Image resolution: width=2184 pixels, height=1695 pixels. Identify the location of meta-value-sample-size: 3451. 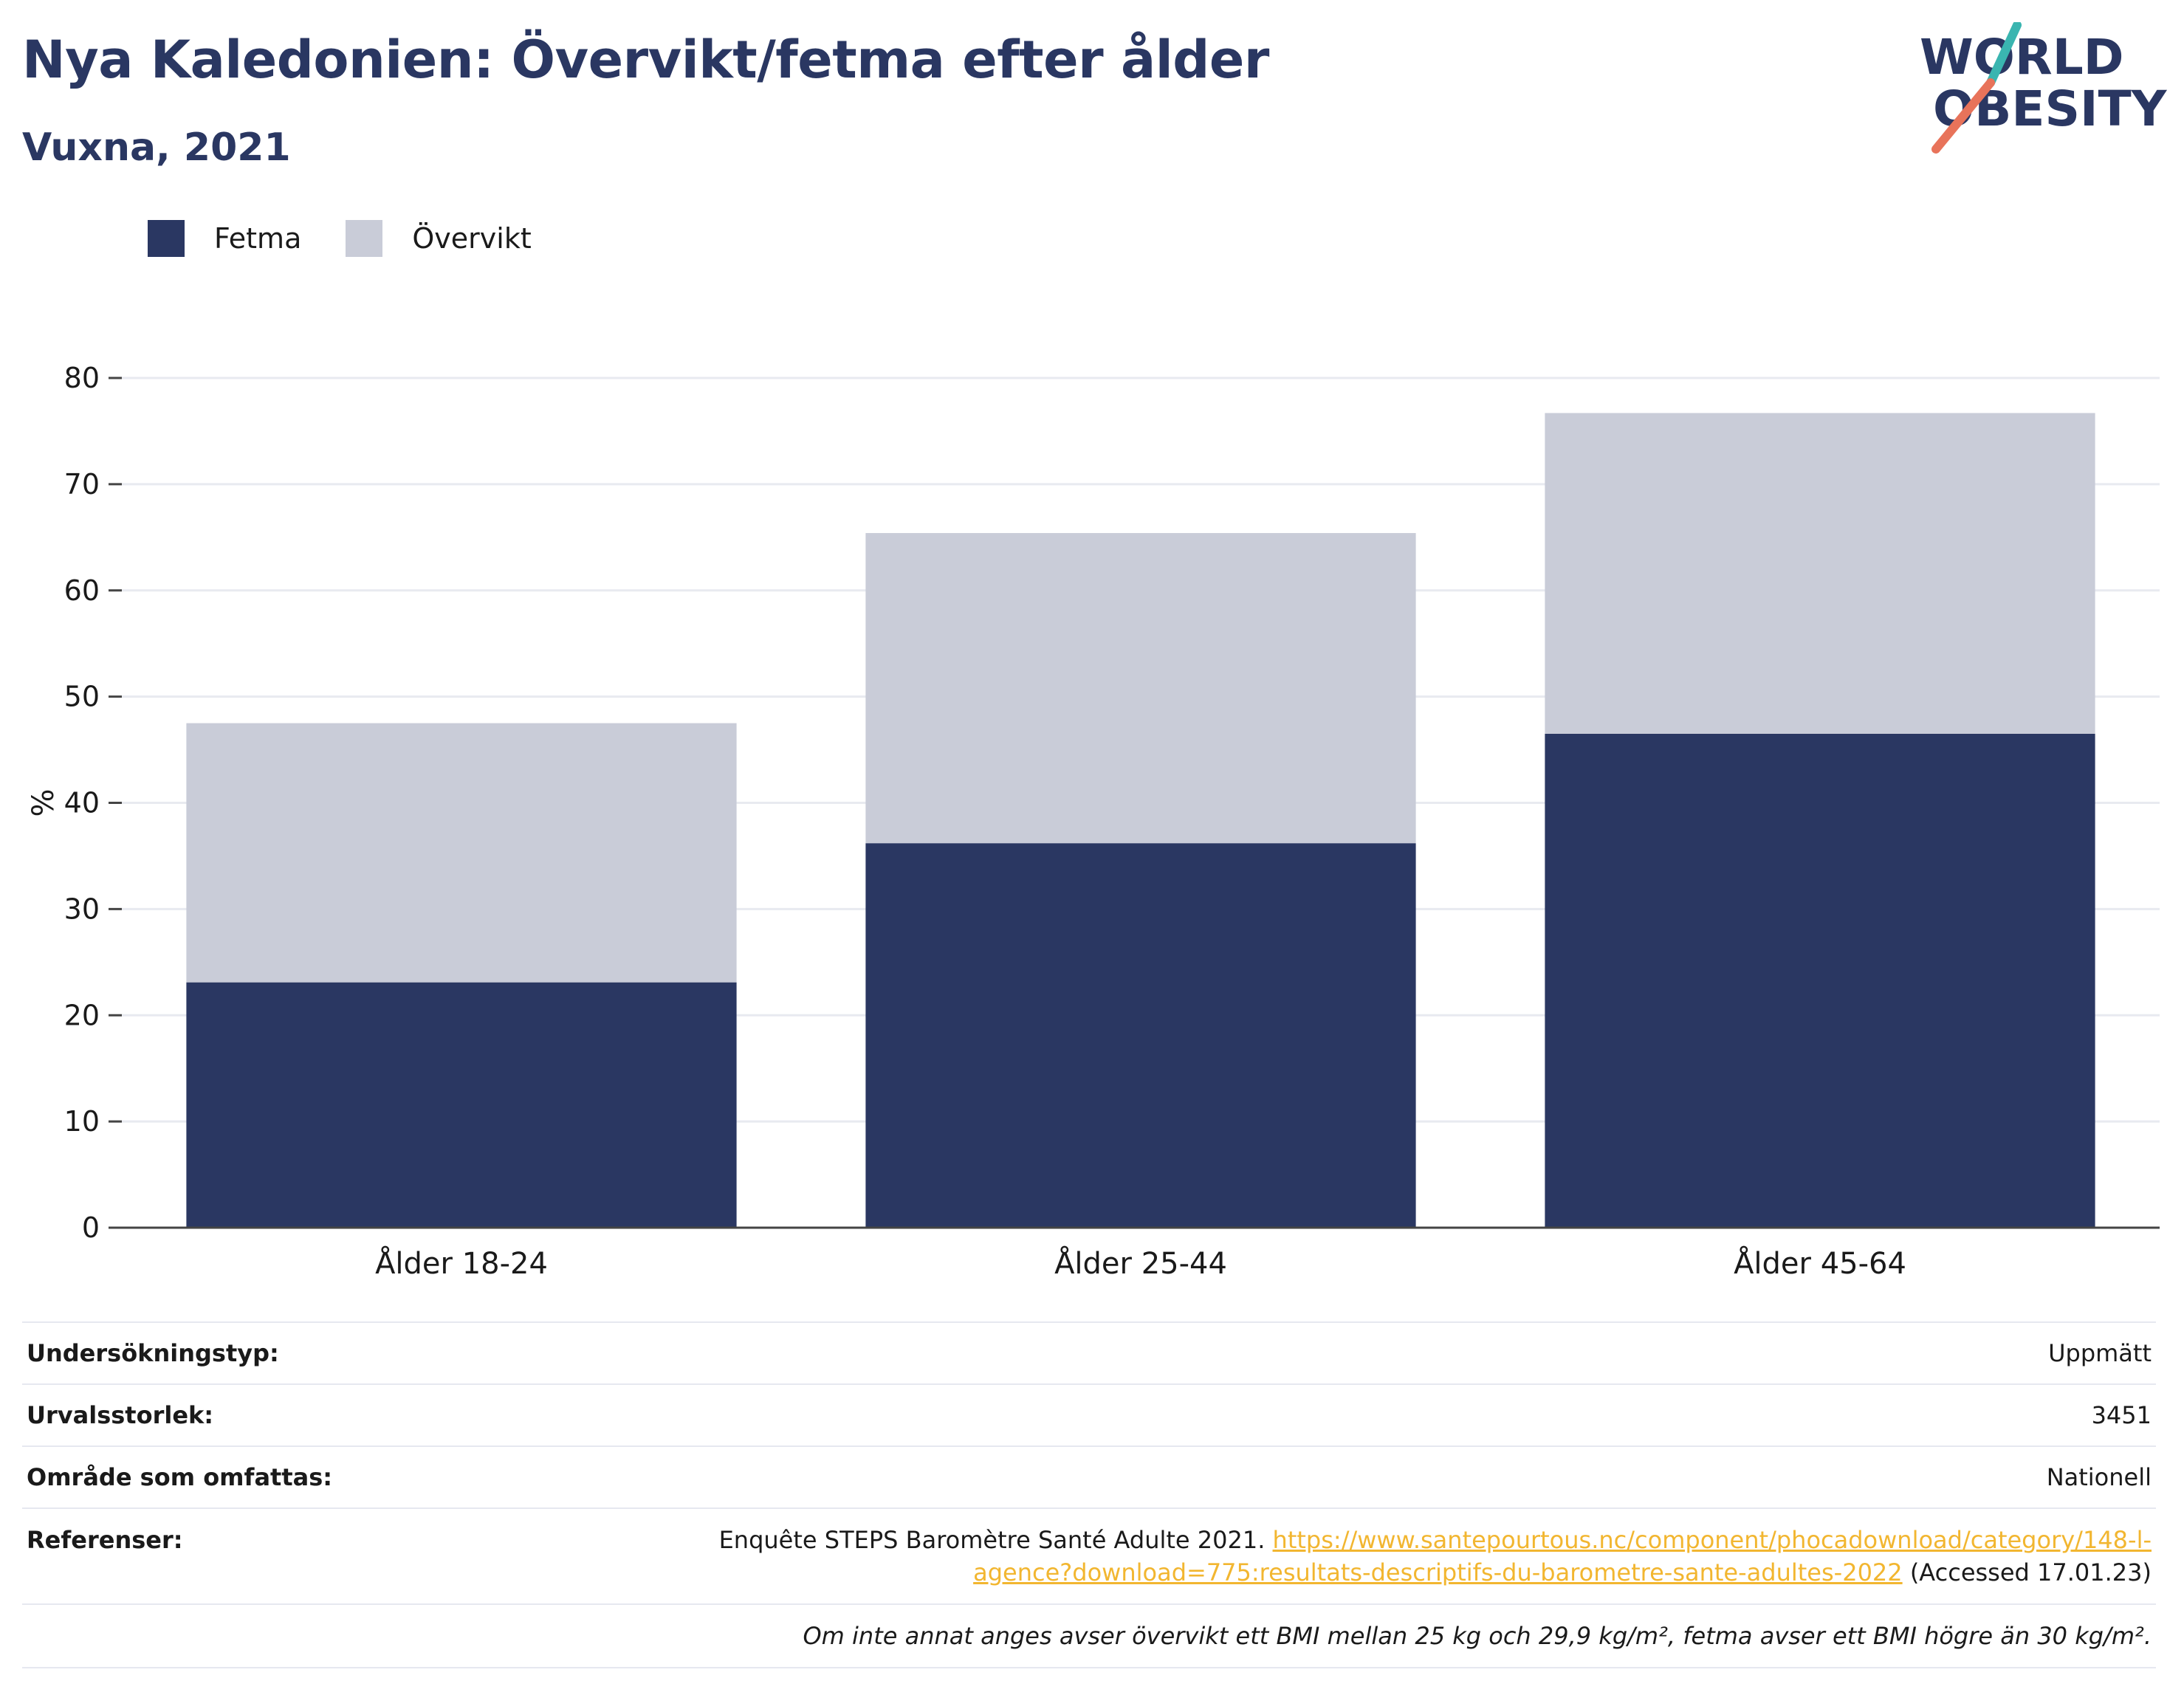
(1426, 1414).